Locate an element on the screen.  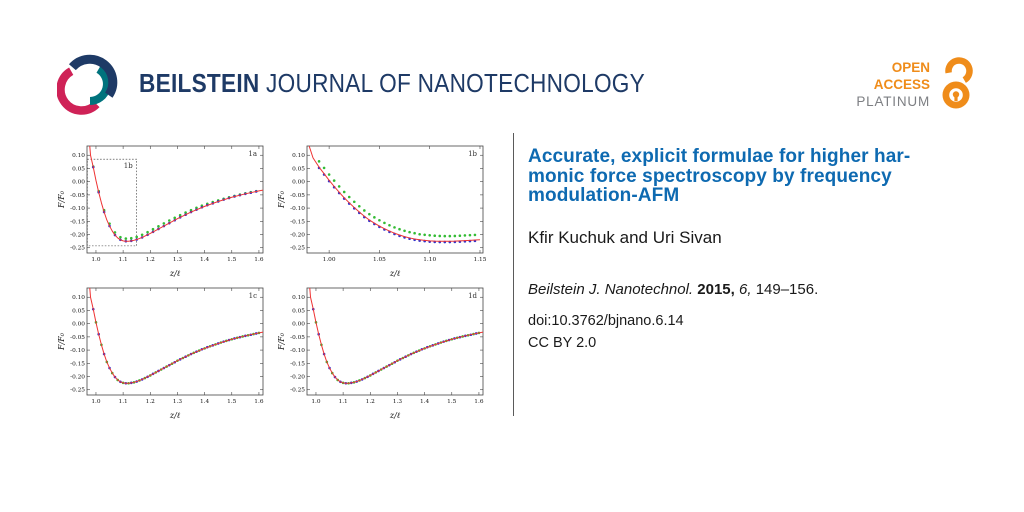
beilstein-logo: BEILSTEIN JOURNAL OF NANOTECHNOLOGY is located at coordinates (389, 83).